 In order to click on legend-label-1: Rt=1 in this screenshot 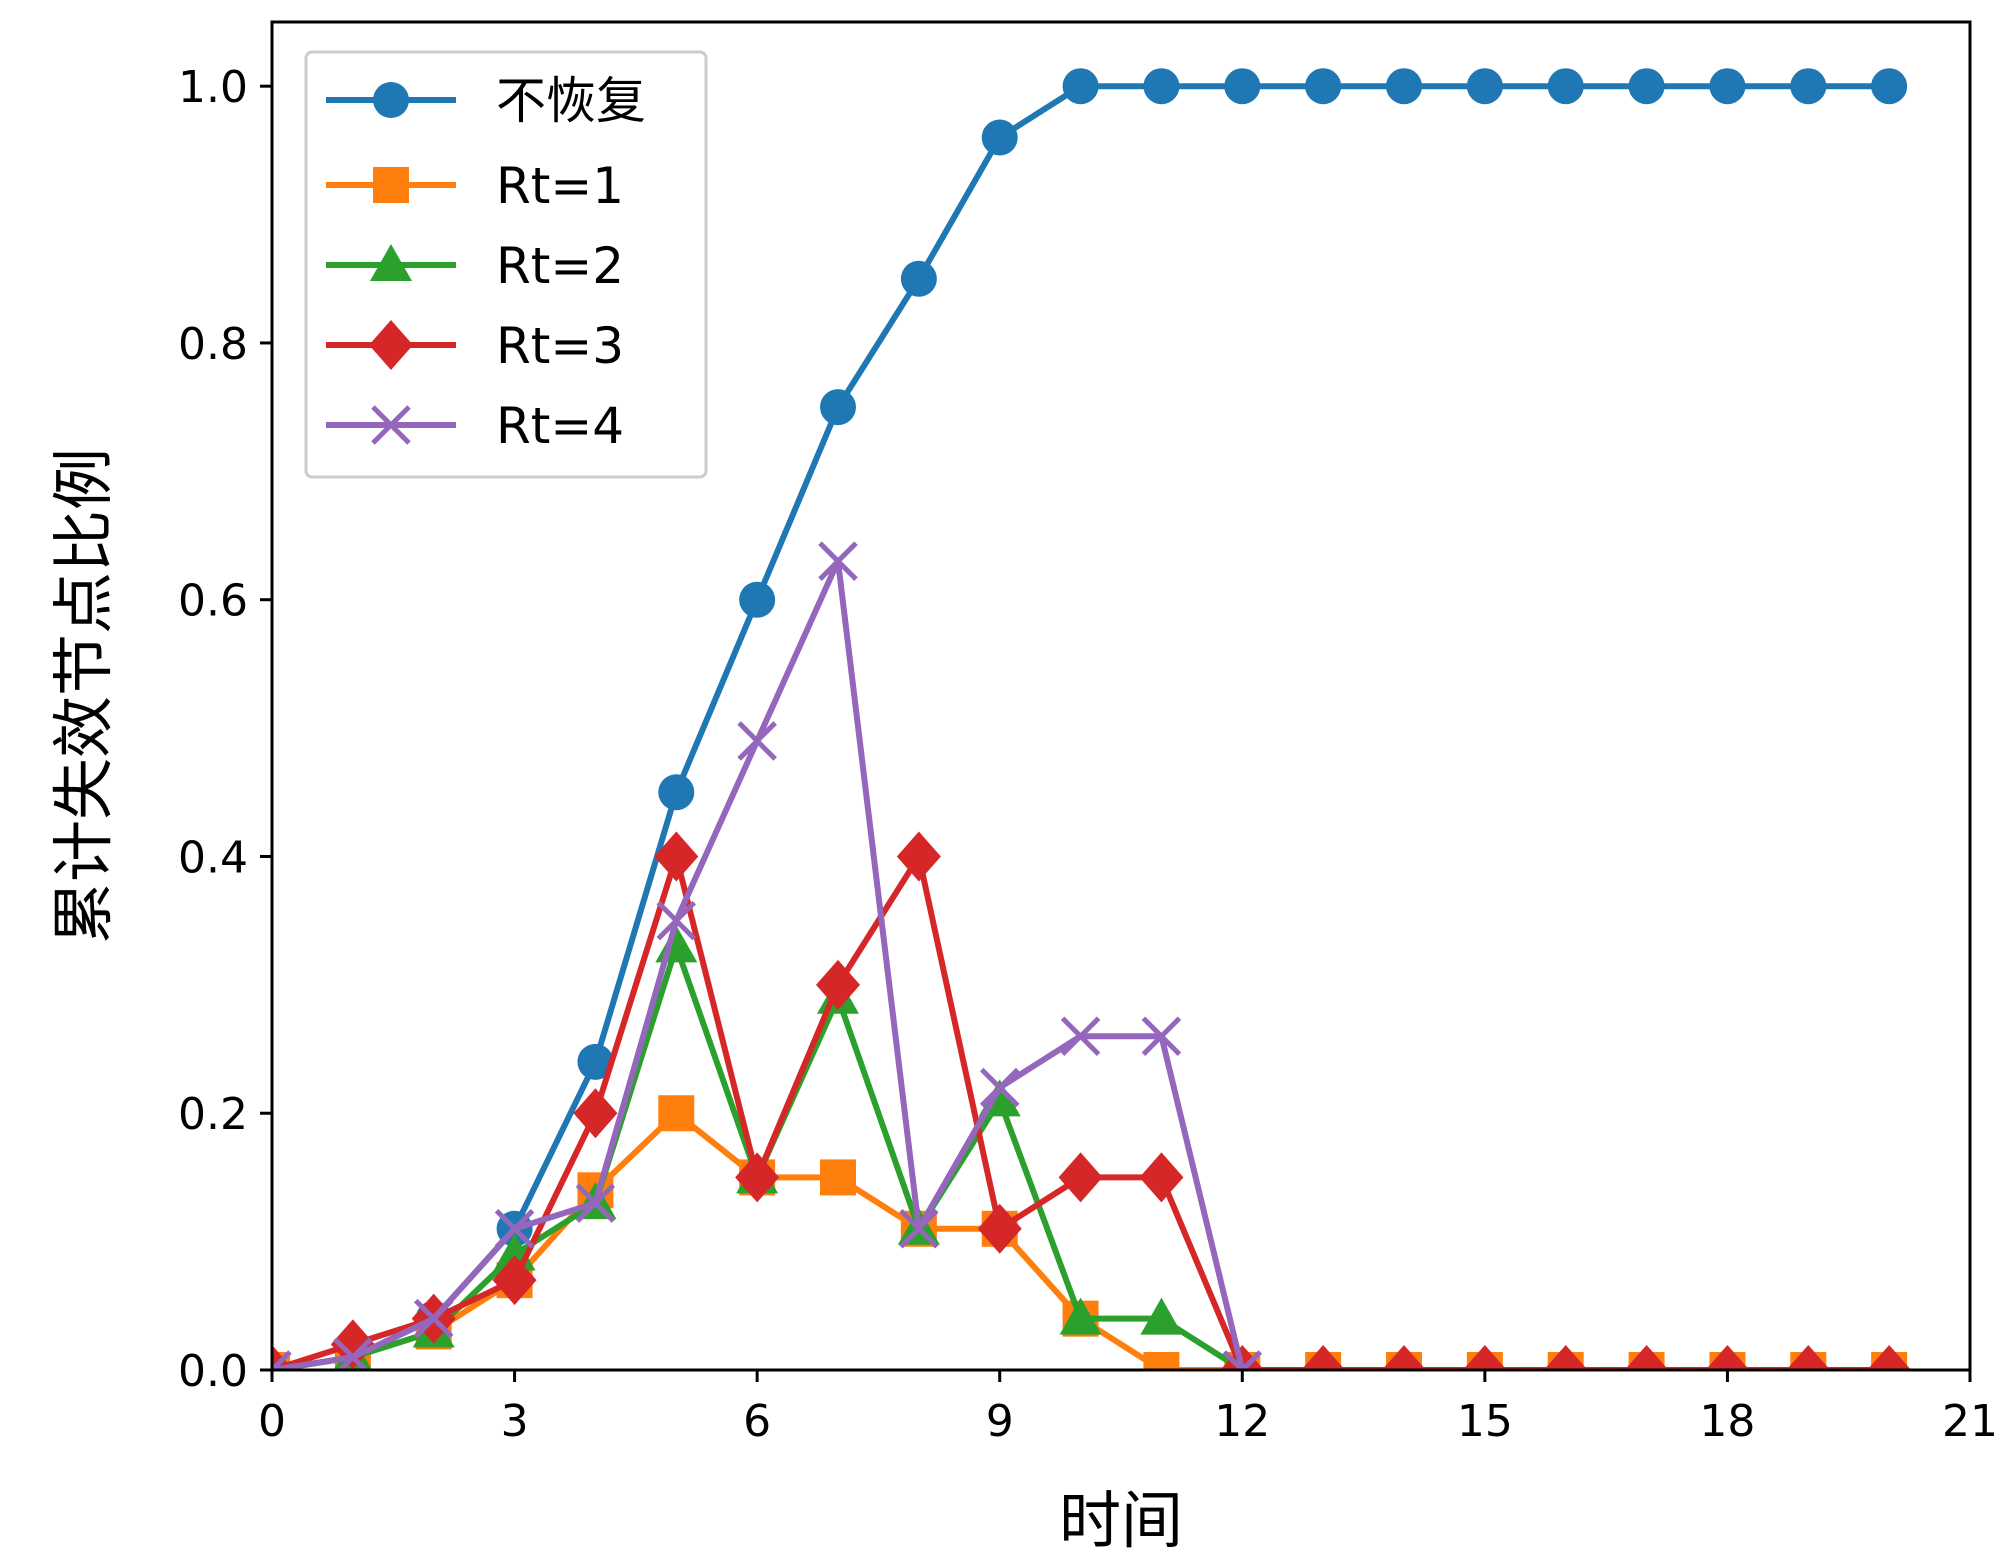, I will do `click(560, 186)`.